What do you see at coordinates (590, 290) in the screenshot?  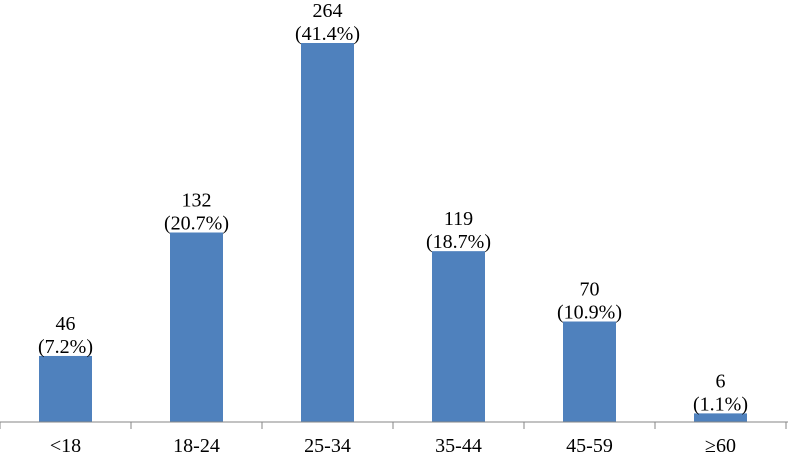 I see `data-label-value: 70` at bounding box center [590, 290].